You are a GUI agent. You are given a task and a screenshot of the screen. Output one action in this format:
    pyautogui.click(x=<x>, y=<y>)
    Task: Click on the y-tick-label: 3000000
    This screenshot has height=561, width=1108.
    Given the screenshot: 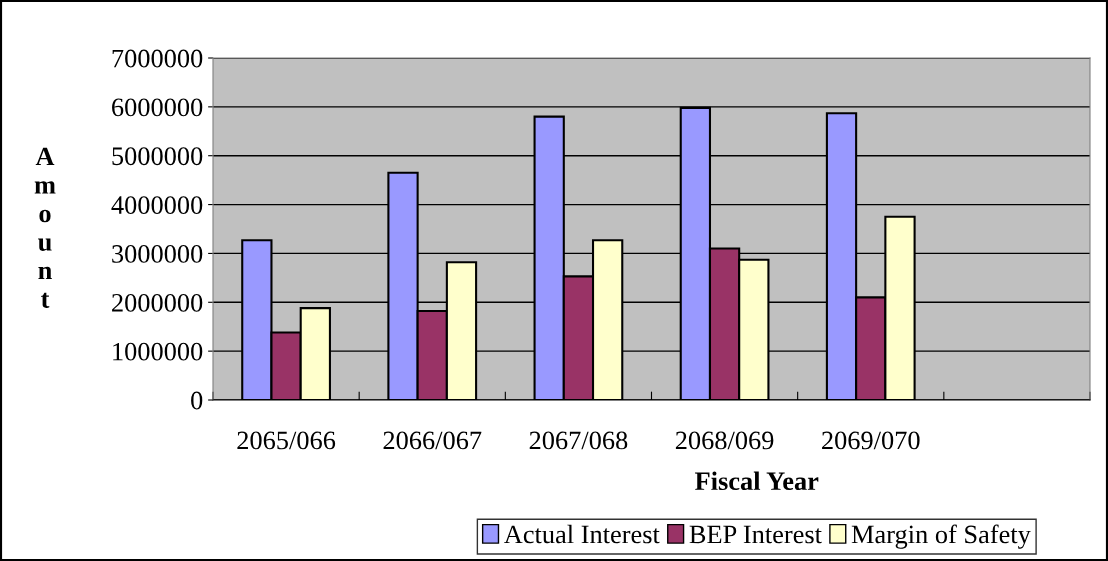 What is the action you would take?
    pyautogui.click(x=157, y=254)
    